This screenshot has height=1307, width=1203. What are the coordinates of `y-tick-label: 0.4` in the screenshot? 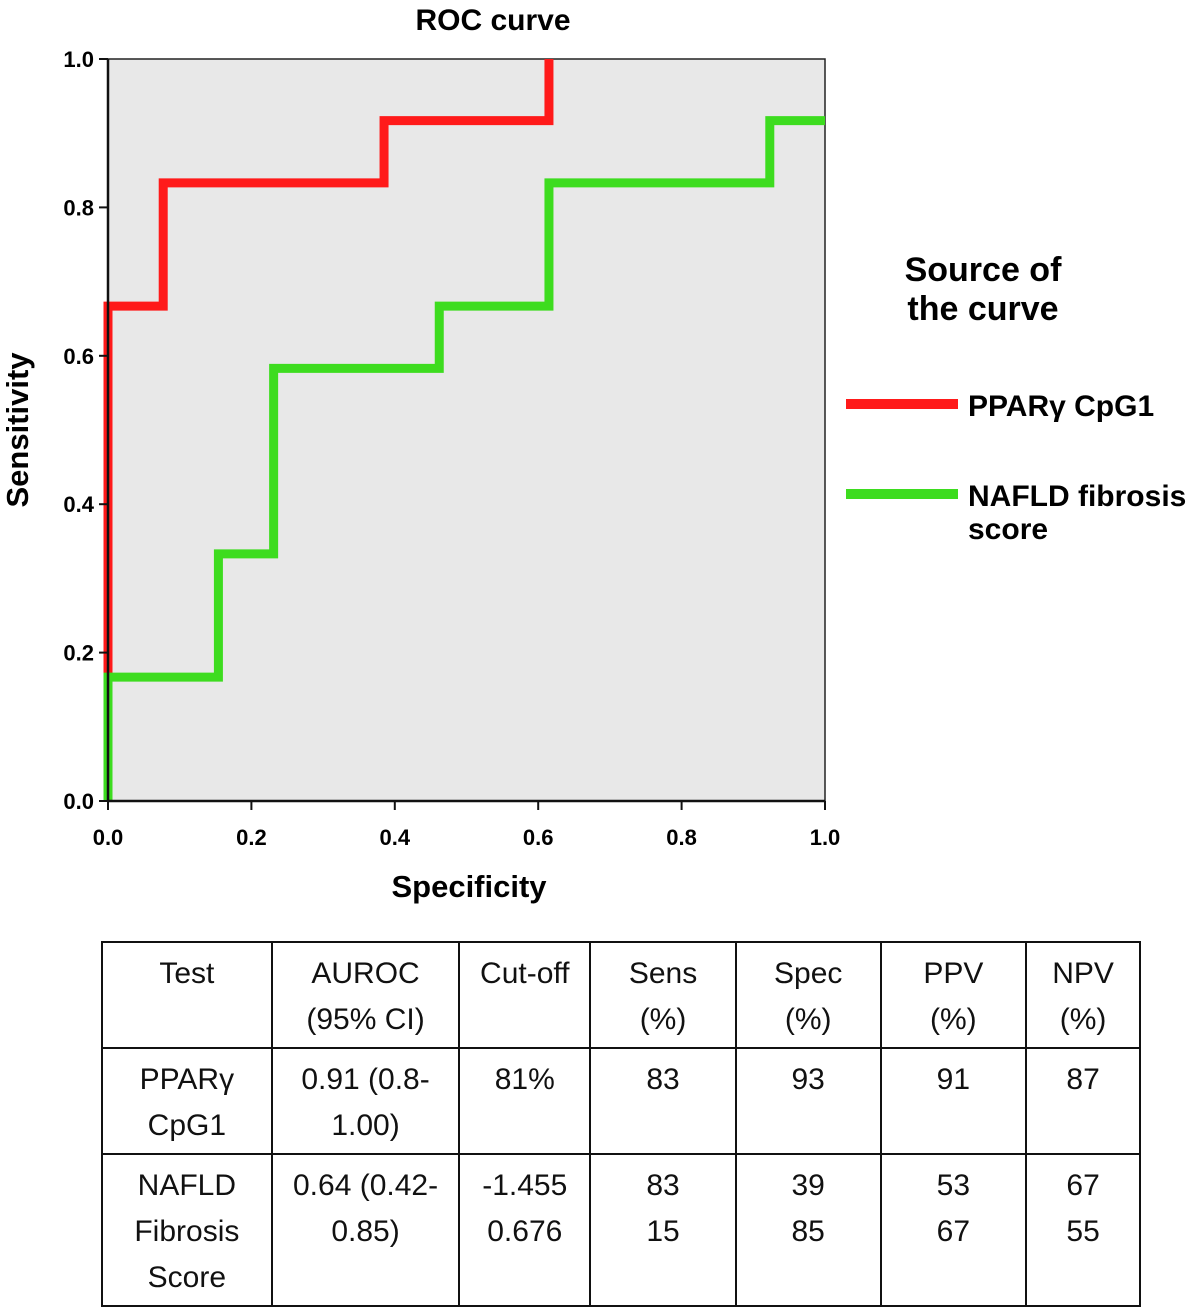 It's located at (78, 504).